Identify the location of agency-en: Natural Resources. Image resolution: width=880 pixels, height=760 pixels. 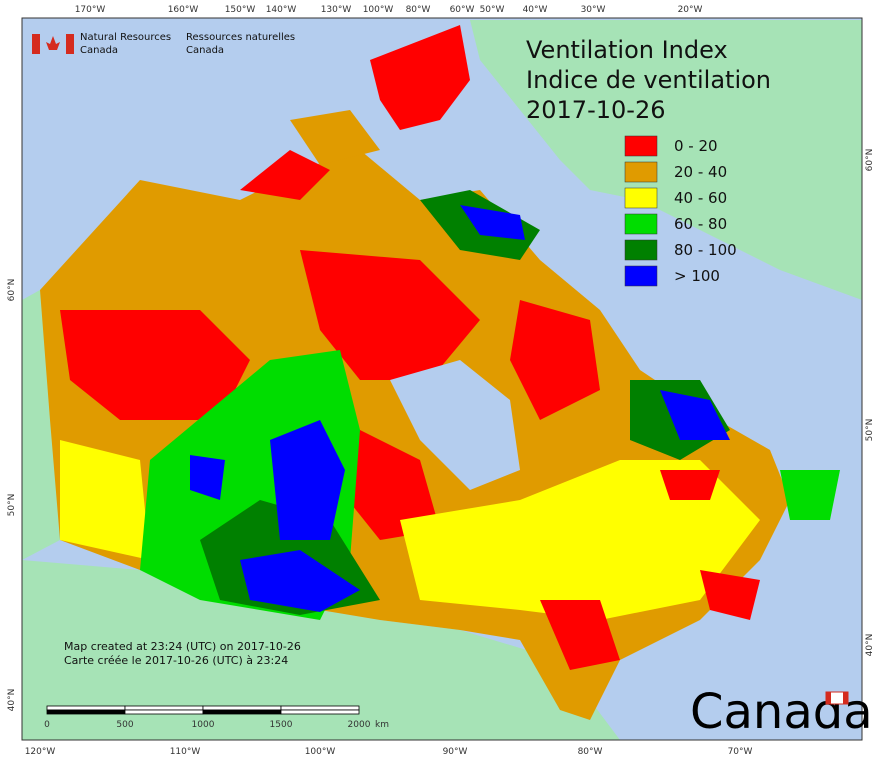
(125, 37).